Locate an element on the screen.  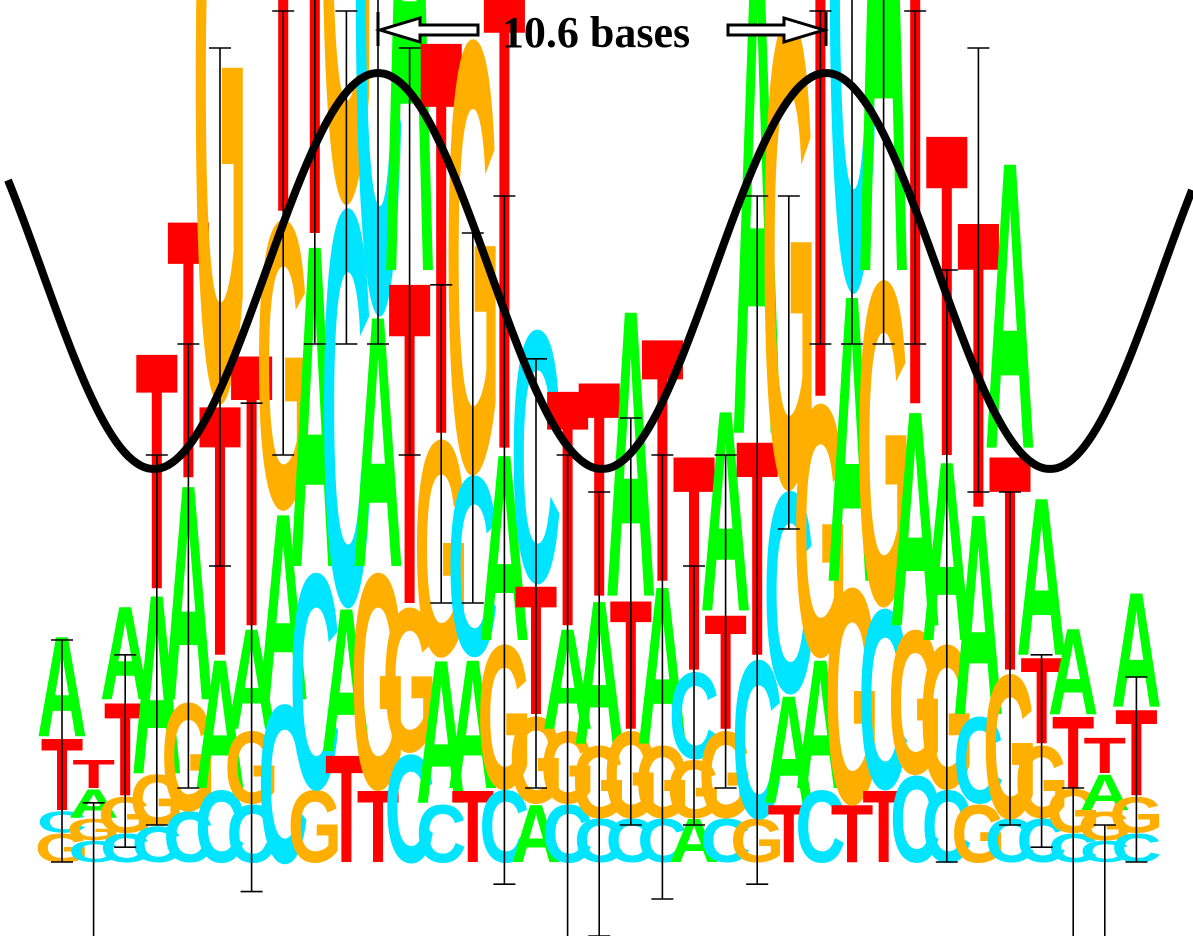
period-annotation: 10.6 bases is located at coordinates (602, 32).